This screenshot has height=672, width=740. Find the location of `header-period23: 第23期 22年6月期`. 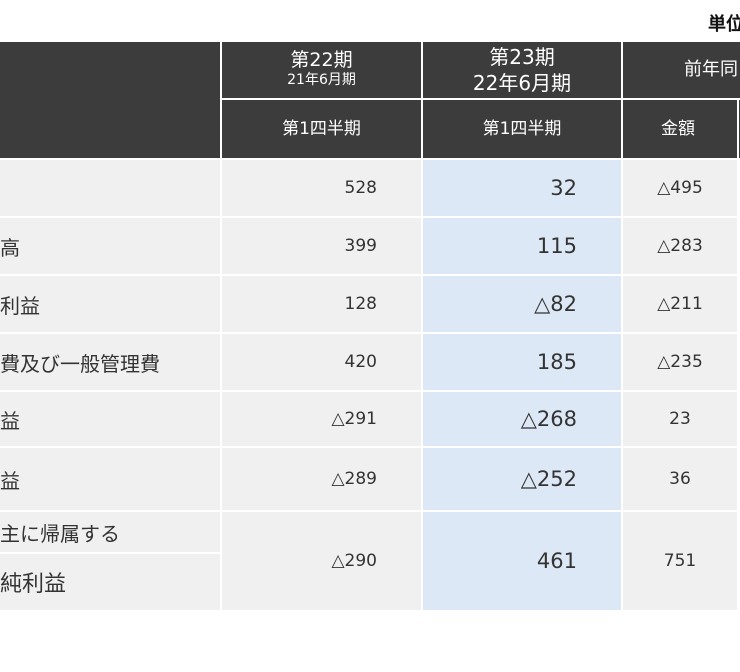

header-period23: 第23期 22年6月期 is located at coordinates (522, 70).